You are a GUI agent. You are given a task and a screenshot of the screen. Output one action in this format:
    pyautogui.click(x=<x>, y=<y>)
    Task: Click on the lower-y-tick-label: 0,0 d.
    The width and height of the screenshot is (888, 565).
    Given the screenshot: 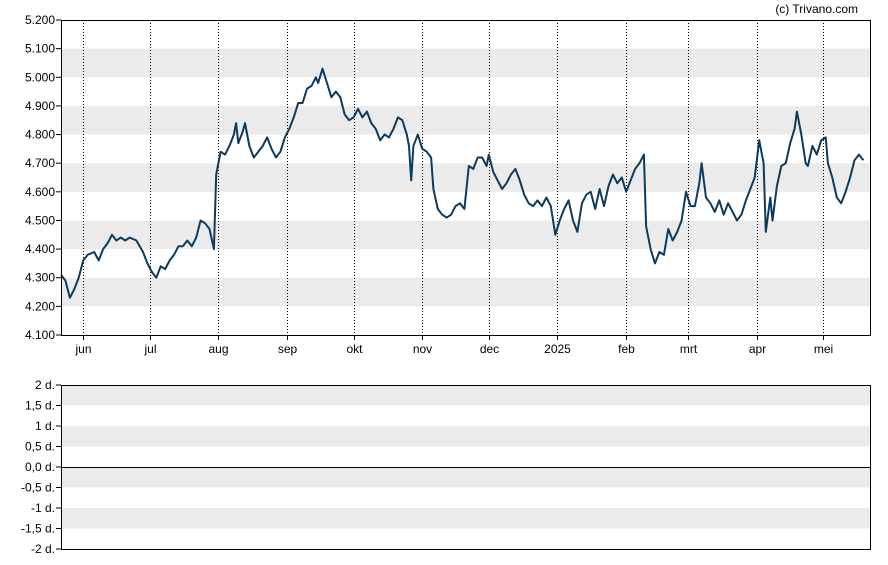 What is the action you would take?
    pyautogui.click(x=40, y=467)
    